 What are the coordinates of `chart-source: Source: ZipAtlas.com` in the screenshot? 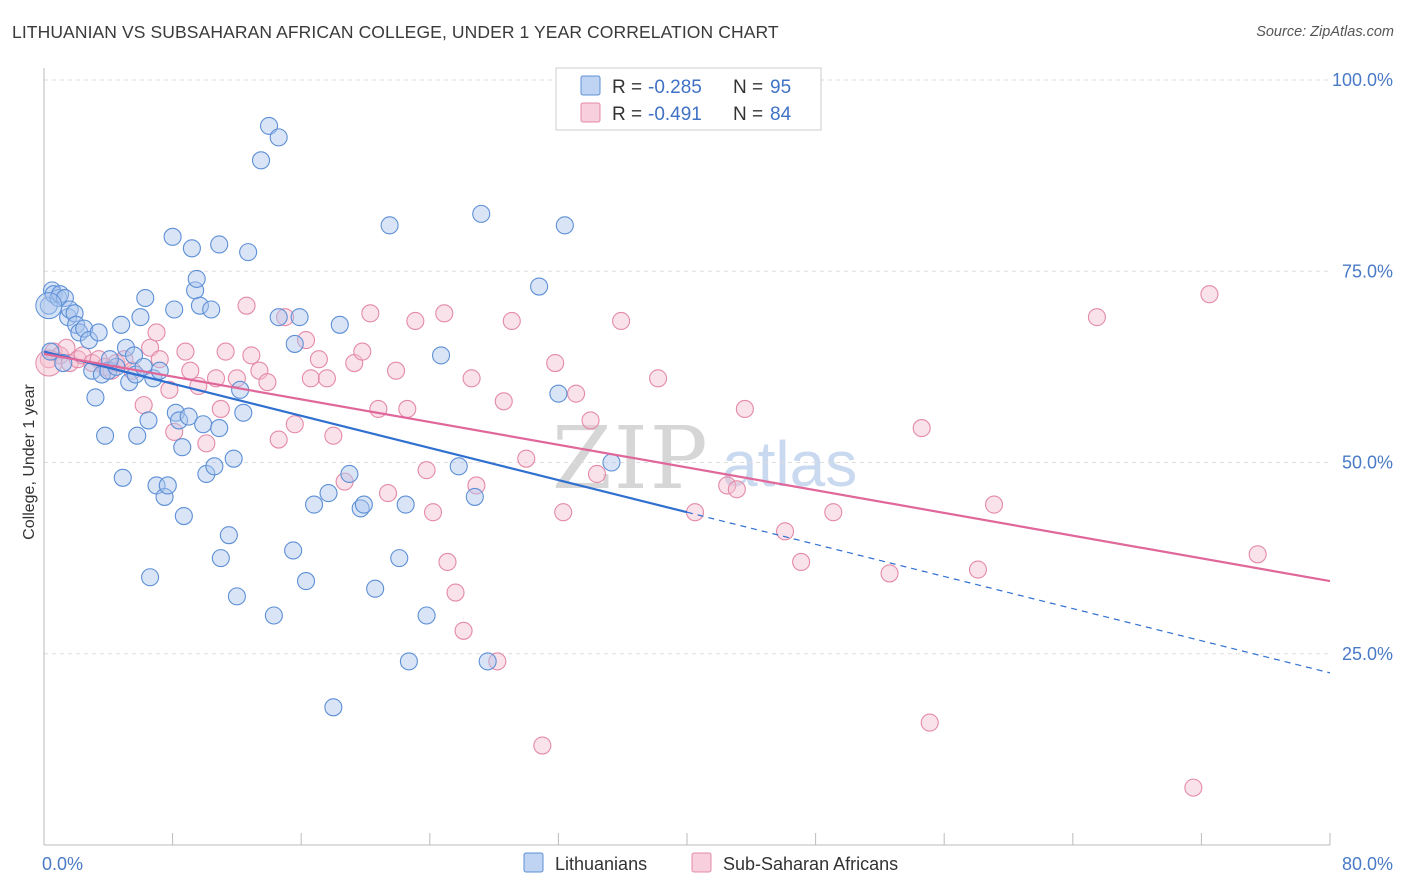 It's located at (1325, 32).